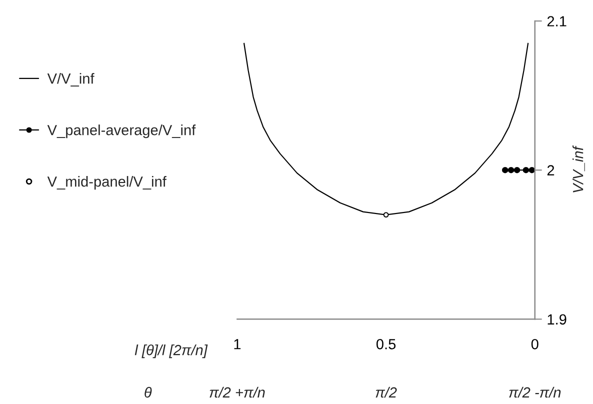 Image resolution: width=593 pixels, height=404 pixels. What do you see at coordinates (556, 21) in the screenshot?
I see `y-tick-label: 2.1` at bounding box center [556, 21].